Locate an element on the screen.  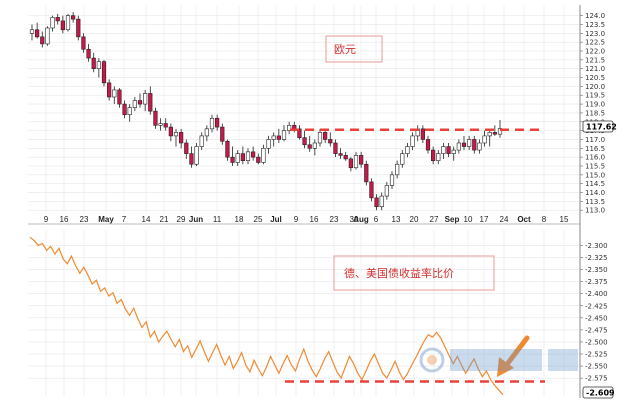
euro-y-tick-label: 122.5 is located at coordinates (595, 43).